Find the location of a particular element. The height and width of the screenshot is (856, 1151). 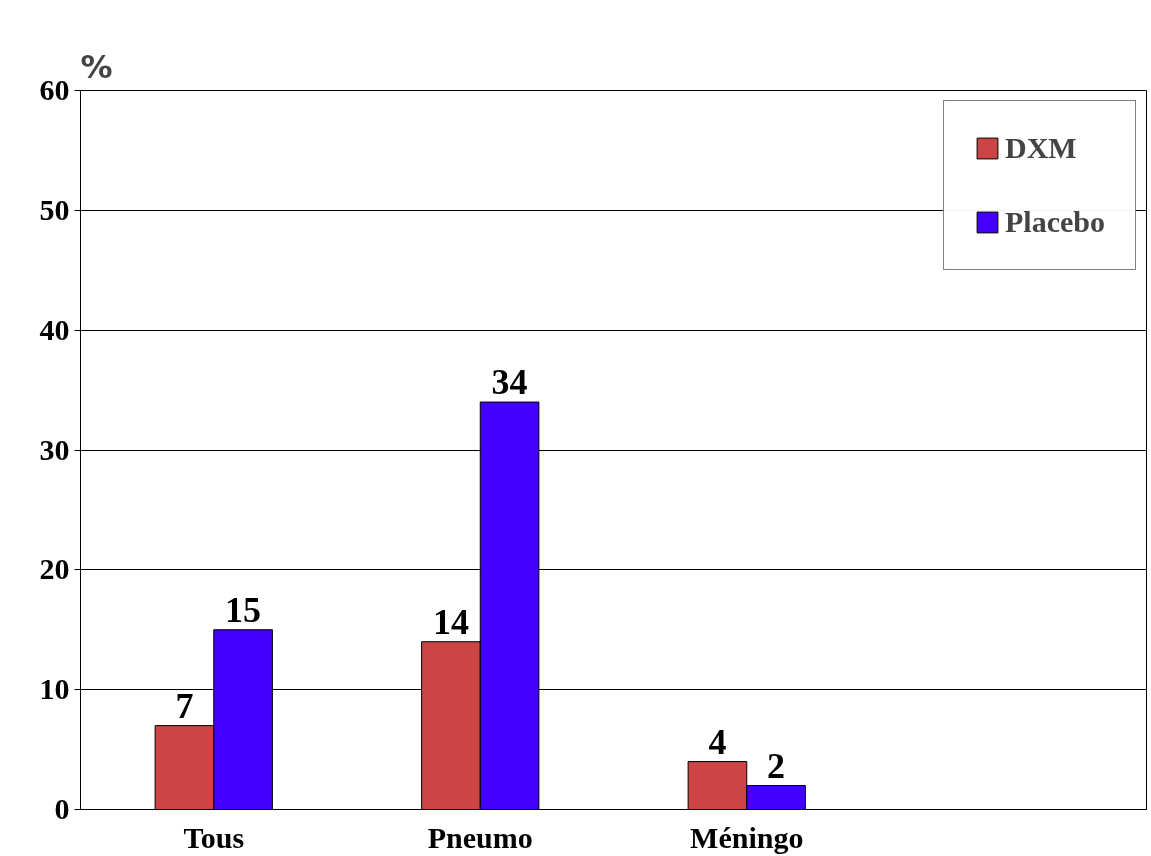

data-label: 7 is located at coordinates (184, 705).